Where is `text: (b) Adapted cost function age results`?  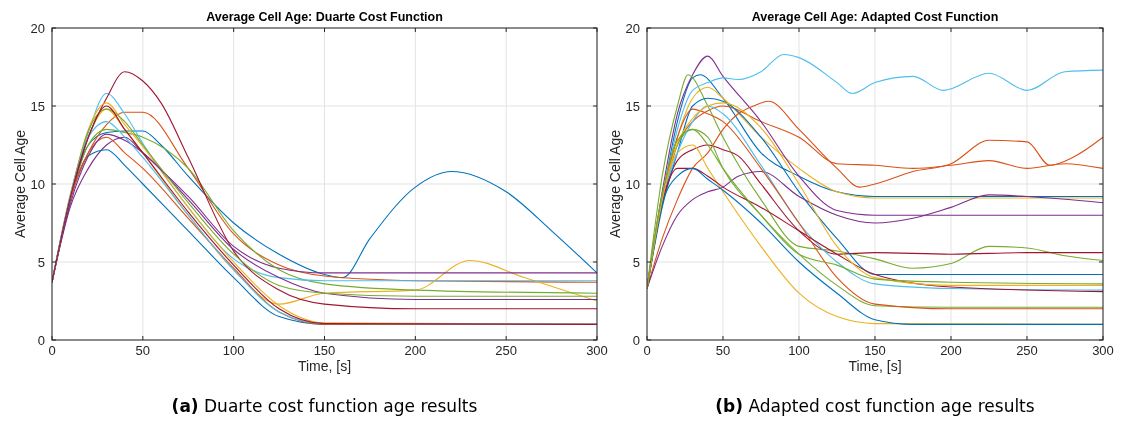 text: (b) Adapted cost function age results is located at coordinates (875, 406).